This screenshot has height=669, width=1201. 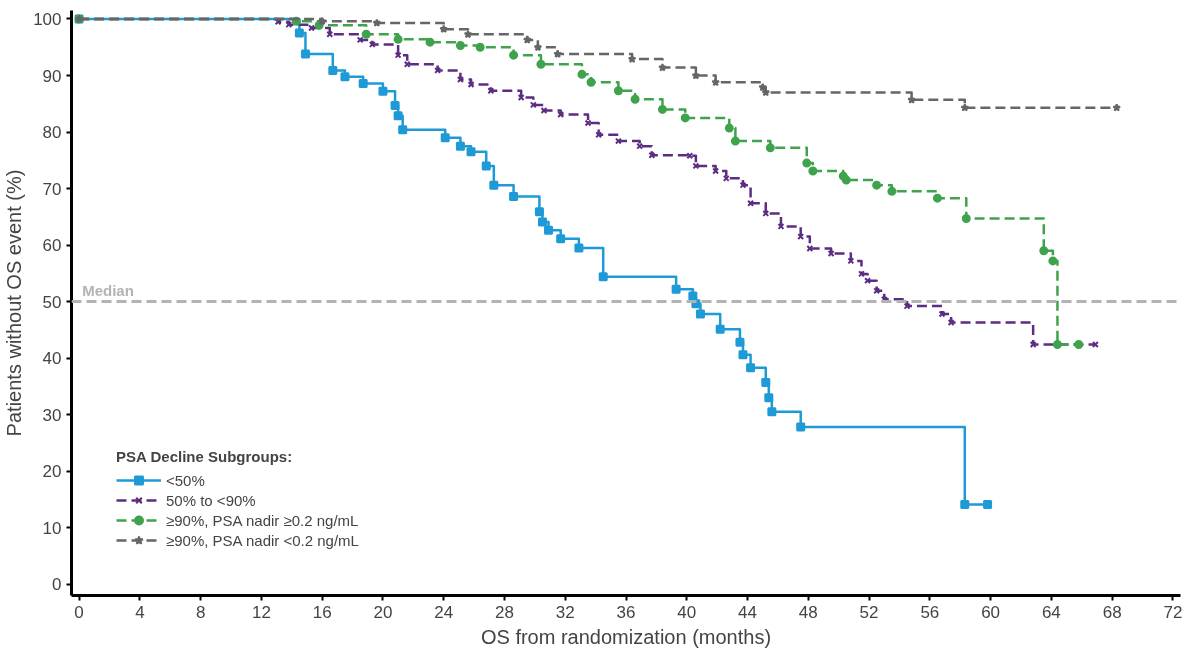 What do you see at coordinates (52, 472) in the screenshot?
I see `y-tick-label: 20` at bounding box center [52, 472].